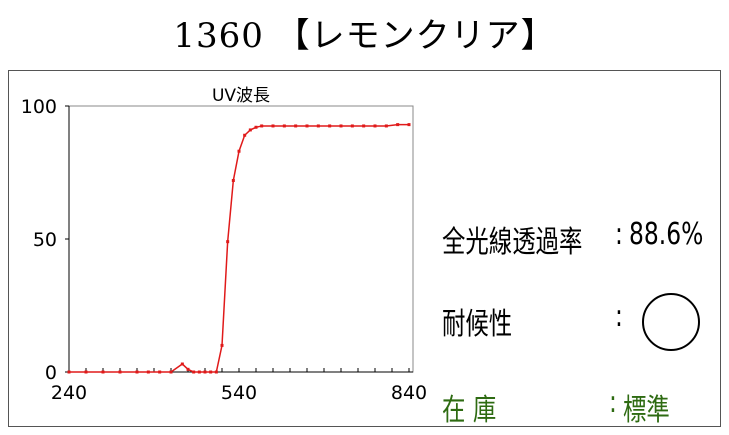 This screenshot has width=729, height=435. I want to click on page-title: 1360 【レモンクリア】, so click(364, 36).